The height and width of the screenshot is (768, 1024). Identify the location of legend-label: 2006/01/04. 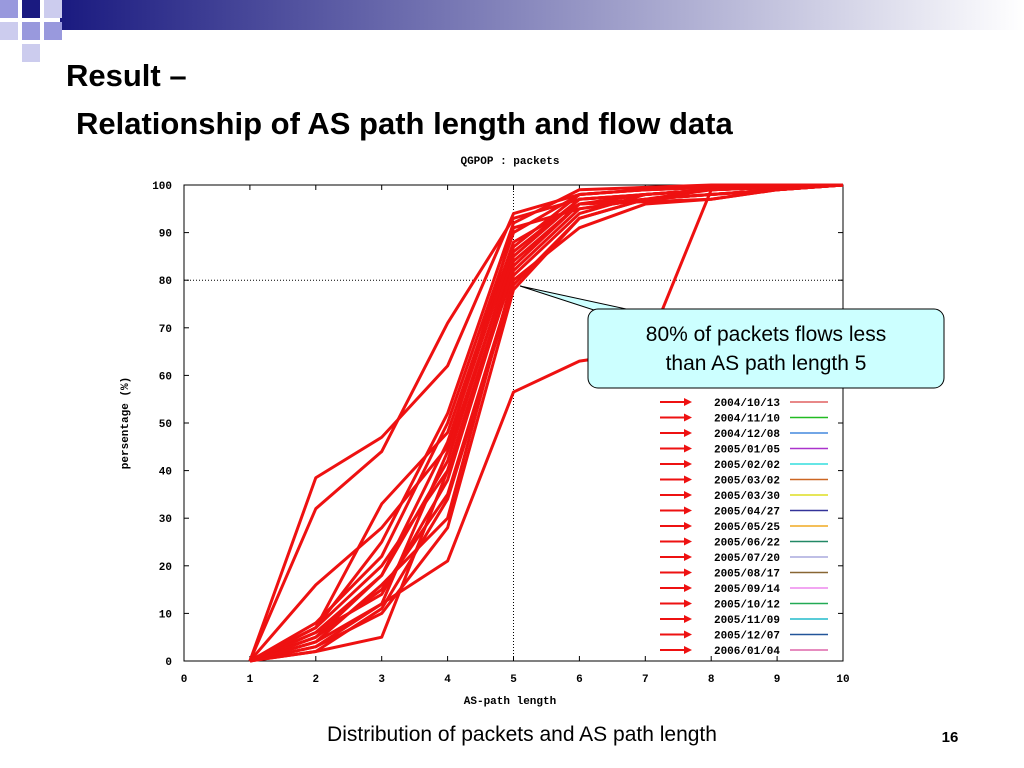
(747, 652).